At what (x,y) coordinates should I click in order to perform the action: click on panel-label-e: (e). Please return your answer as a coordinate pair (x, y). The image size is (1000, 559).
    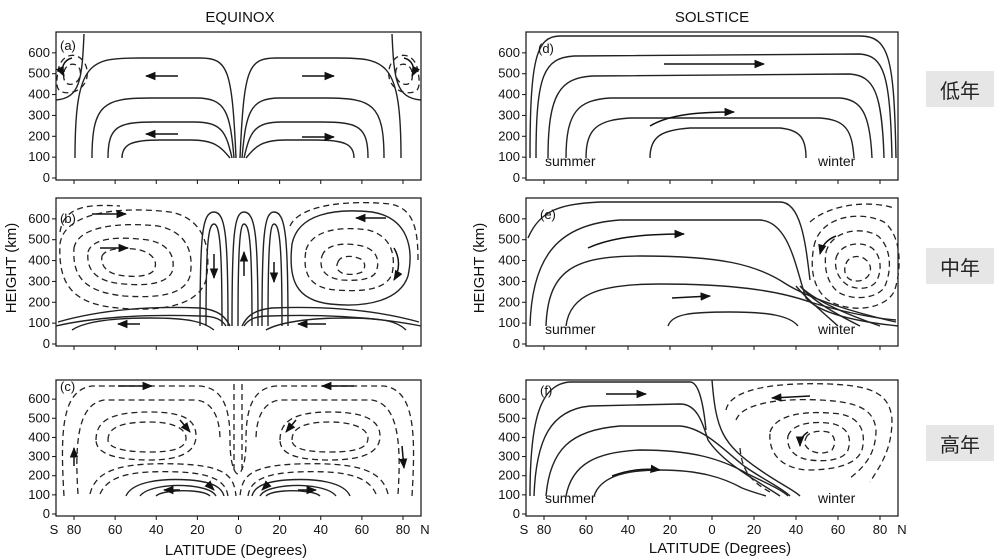
    Looking at the image, I should click on (548, 214).